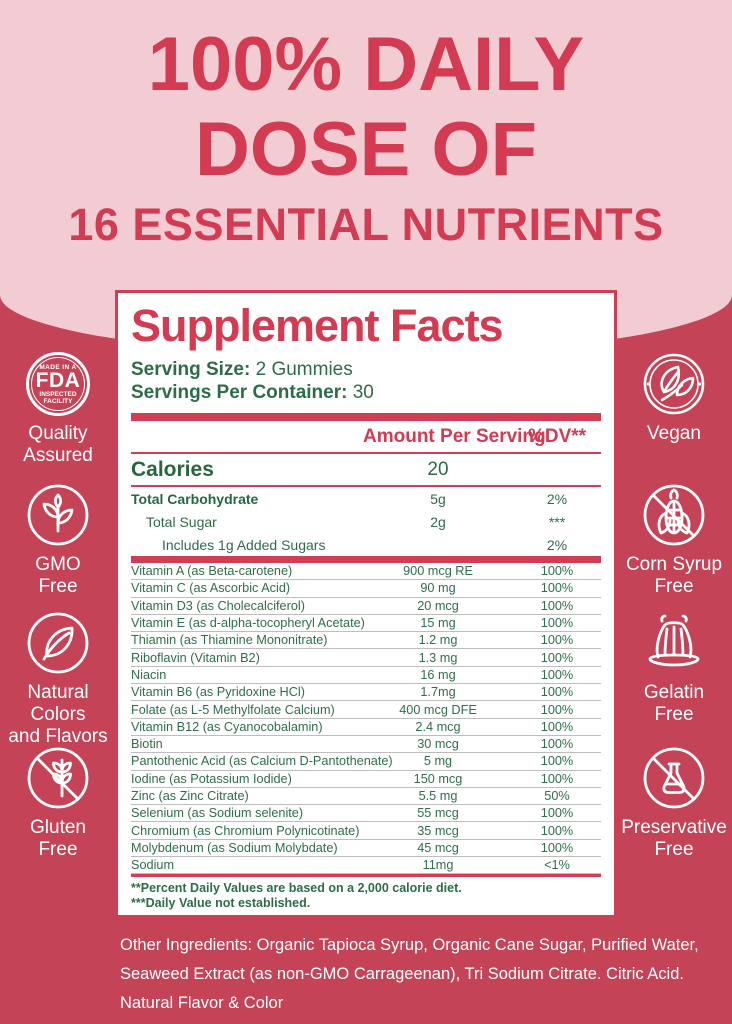  Describe the element at coordinates (366, 544) in the screenshot. I see `macro-row: Includes 1g Added Sugars 2%` at that location.